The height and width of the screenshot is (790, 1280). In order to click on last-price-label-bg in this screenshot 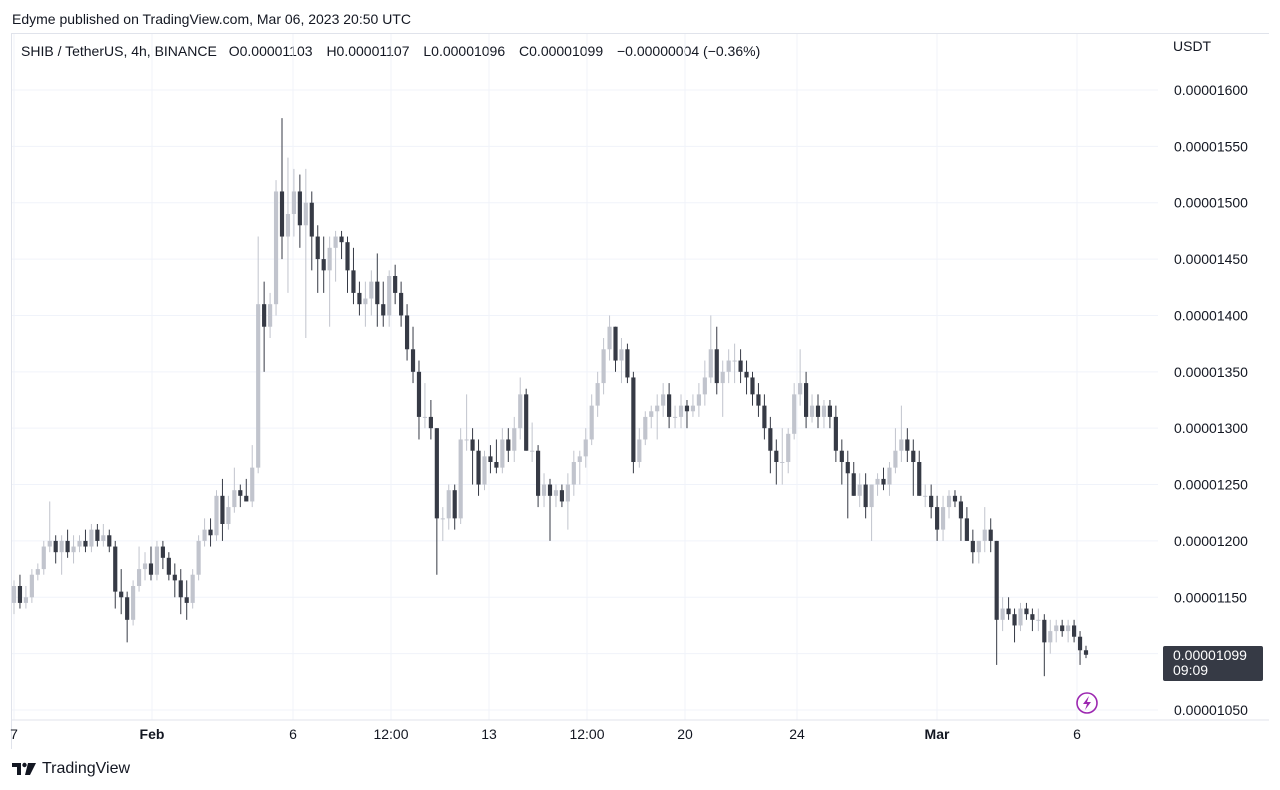, I will do `click(1213, 663)`.